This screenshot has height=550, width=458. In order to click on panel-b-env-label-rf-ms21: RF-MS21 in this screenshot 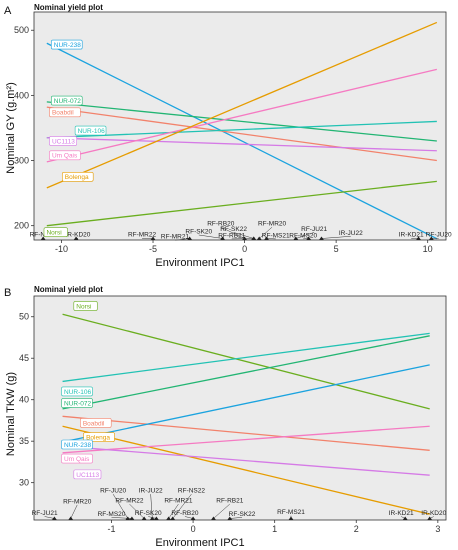, I will do `click(291, 512)`.